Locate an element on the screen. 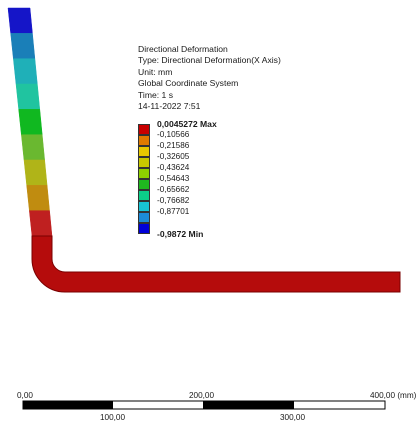  scale-label-400: 400,00 (mm) is located at coordinates (393, 395).